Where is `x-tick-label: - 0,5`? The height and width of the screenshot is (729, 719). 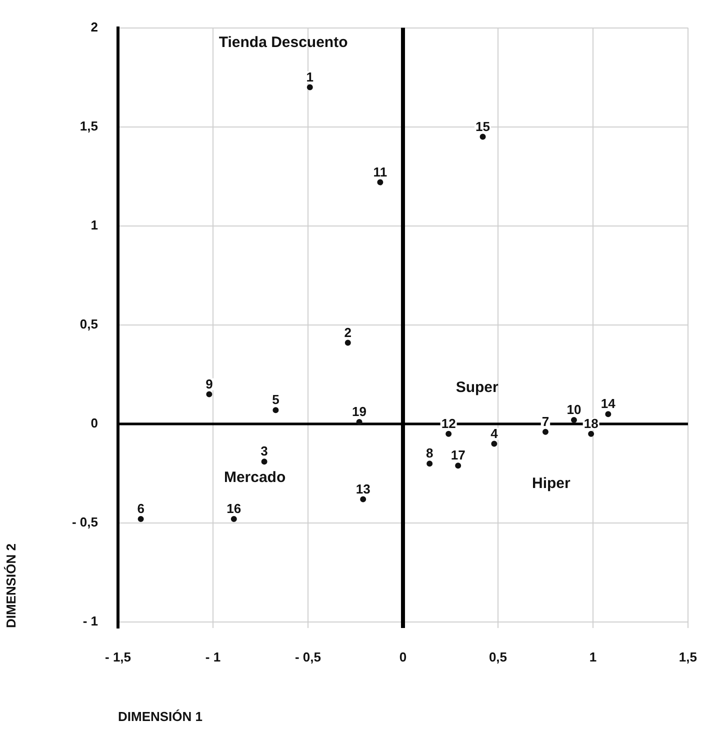
x-tick-label: - 0,5 is located at coordinates (307, 656).